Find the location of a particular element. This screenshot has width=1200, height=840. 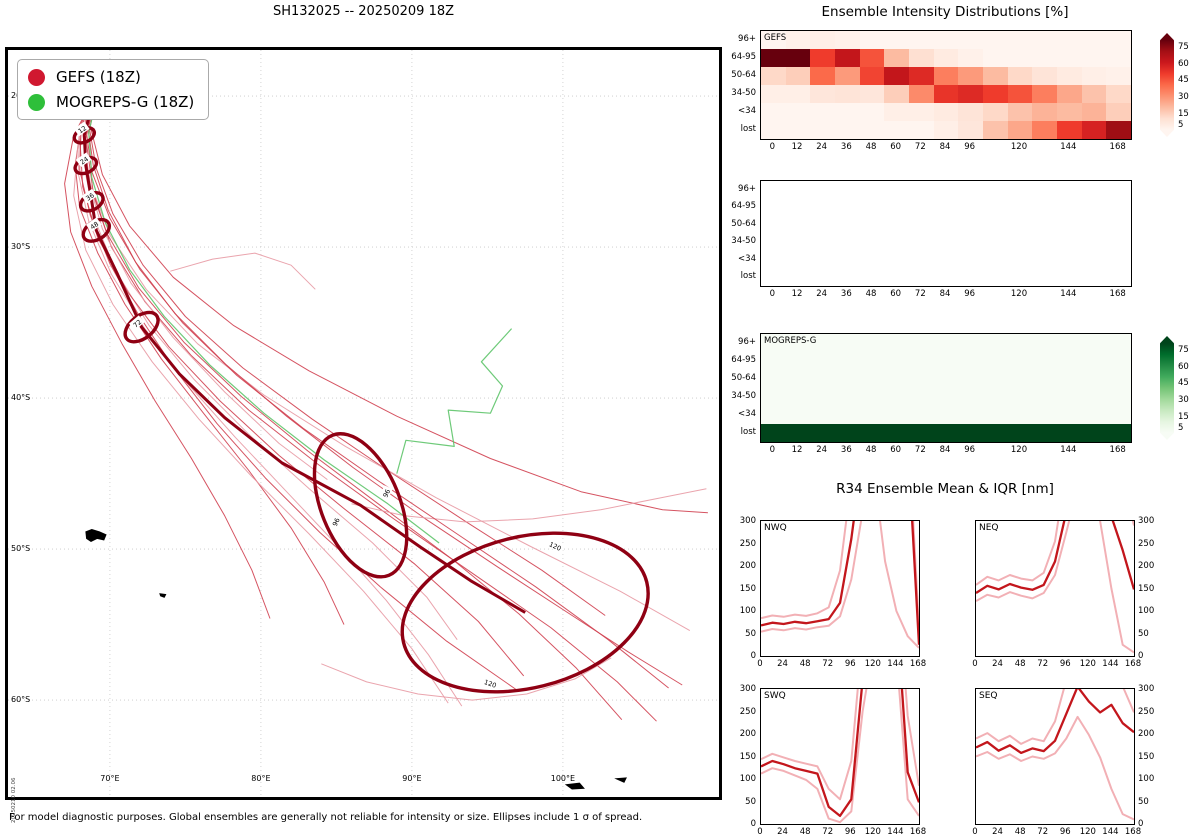

intensity-x-tick-label: 120 is located at coordinates (1019, 294).